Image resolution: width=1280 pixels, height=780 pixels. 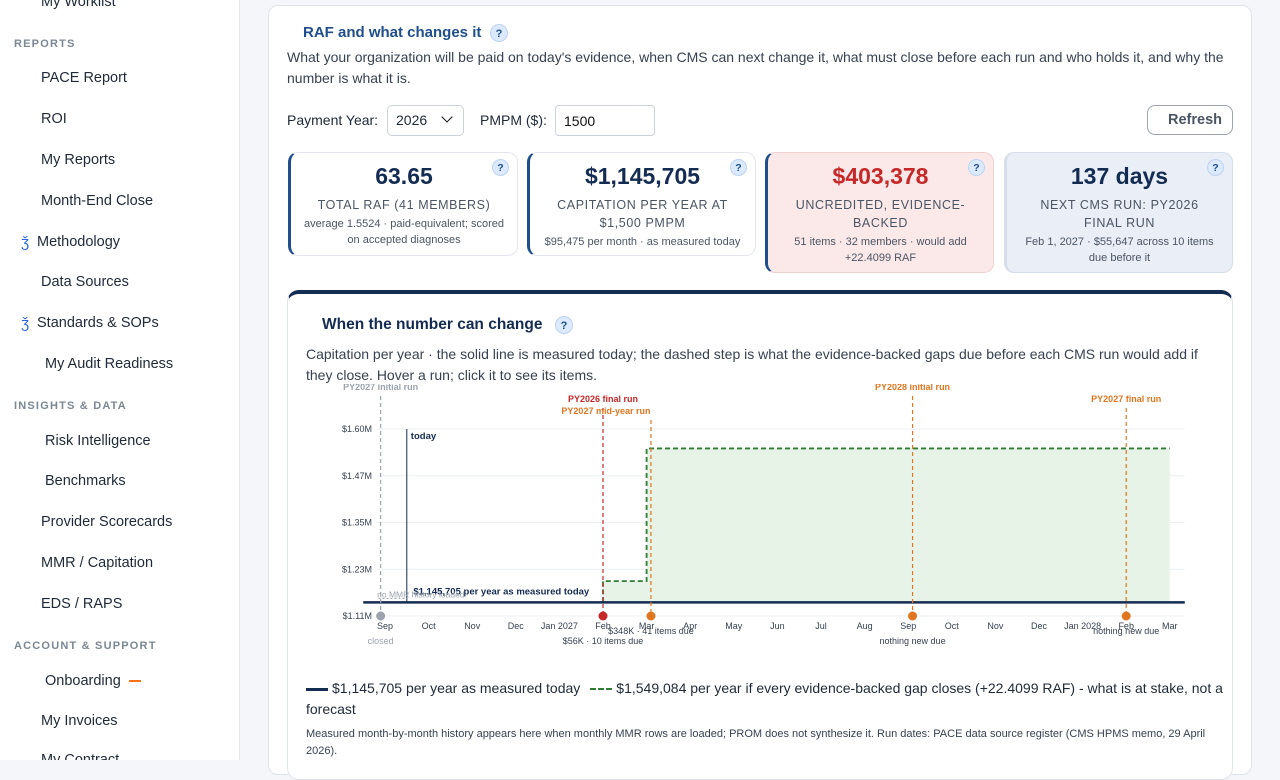 I want to click on kpi-label: TOTAL RAF (41 MEMBERS), so click(x=404, y=205).